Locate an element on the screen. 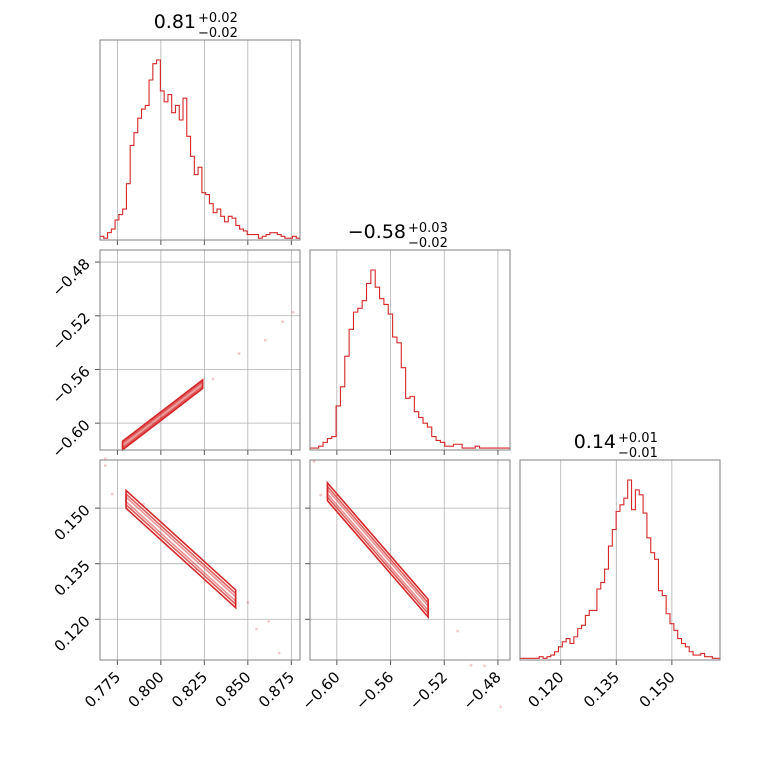 Image resolution: width=760 pixels, height=760 pixels. y-tick-label: 0.120 is located at coordinates (72, 633).